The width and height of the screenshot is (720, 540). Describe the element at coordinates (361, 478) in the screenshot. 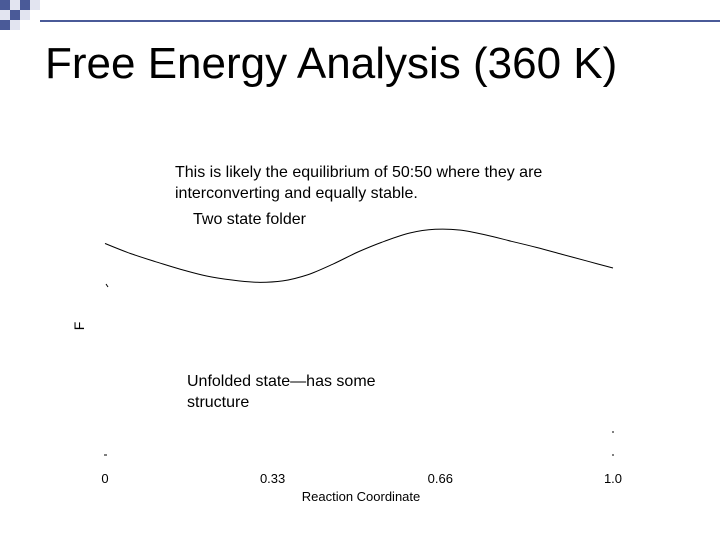

I see `x-tick-labels: 0 0.33 0.66 1.0` at that location.